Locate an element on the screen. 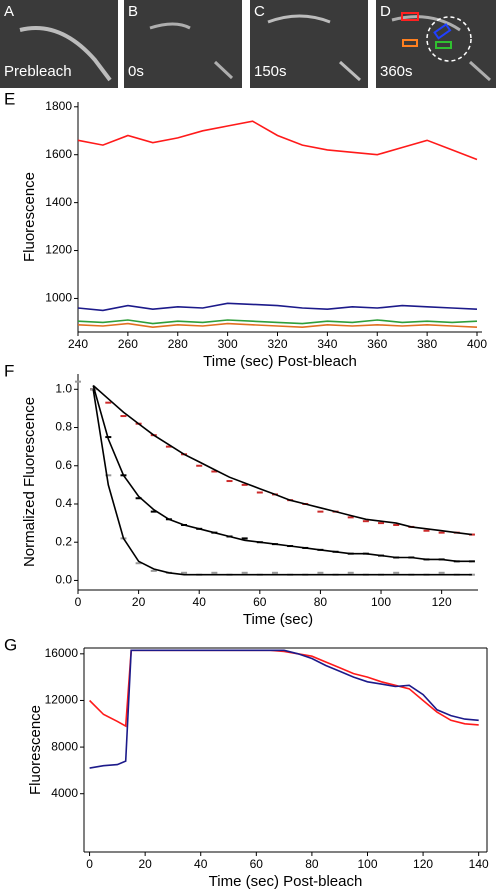 This screenshot has width=496, height=894. caption: 150s is located at coordinates (270, 71).